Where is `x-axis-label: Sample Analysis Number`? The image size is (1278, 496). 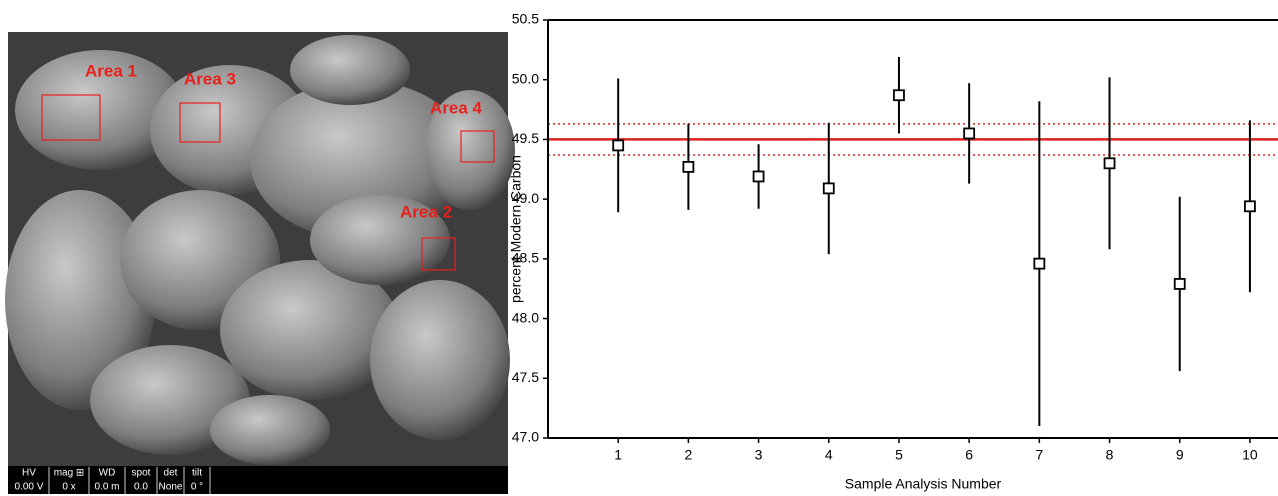 x-axis-label: Sample Analysis Number is located at coordinates (923, 484).